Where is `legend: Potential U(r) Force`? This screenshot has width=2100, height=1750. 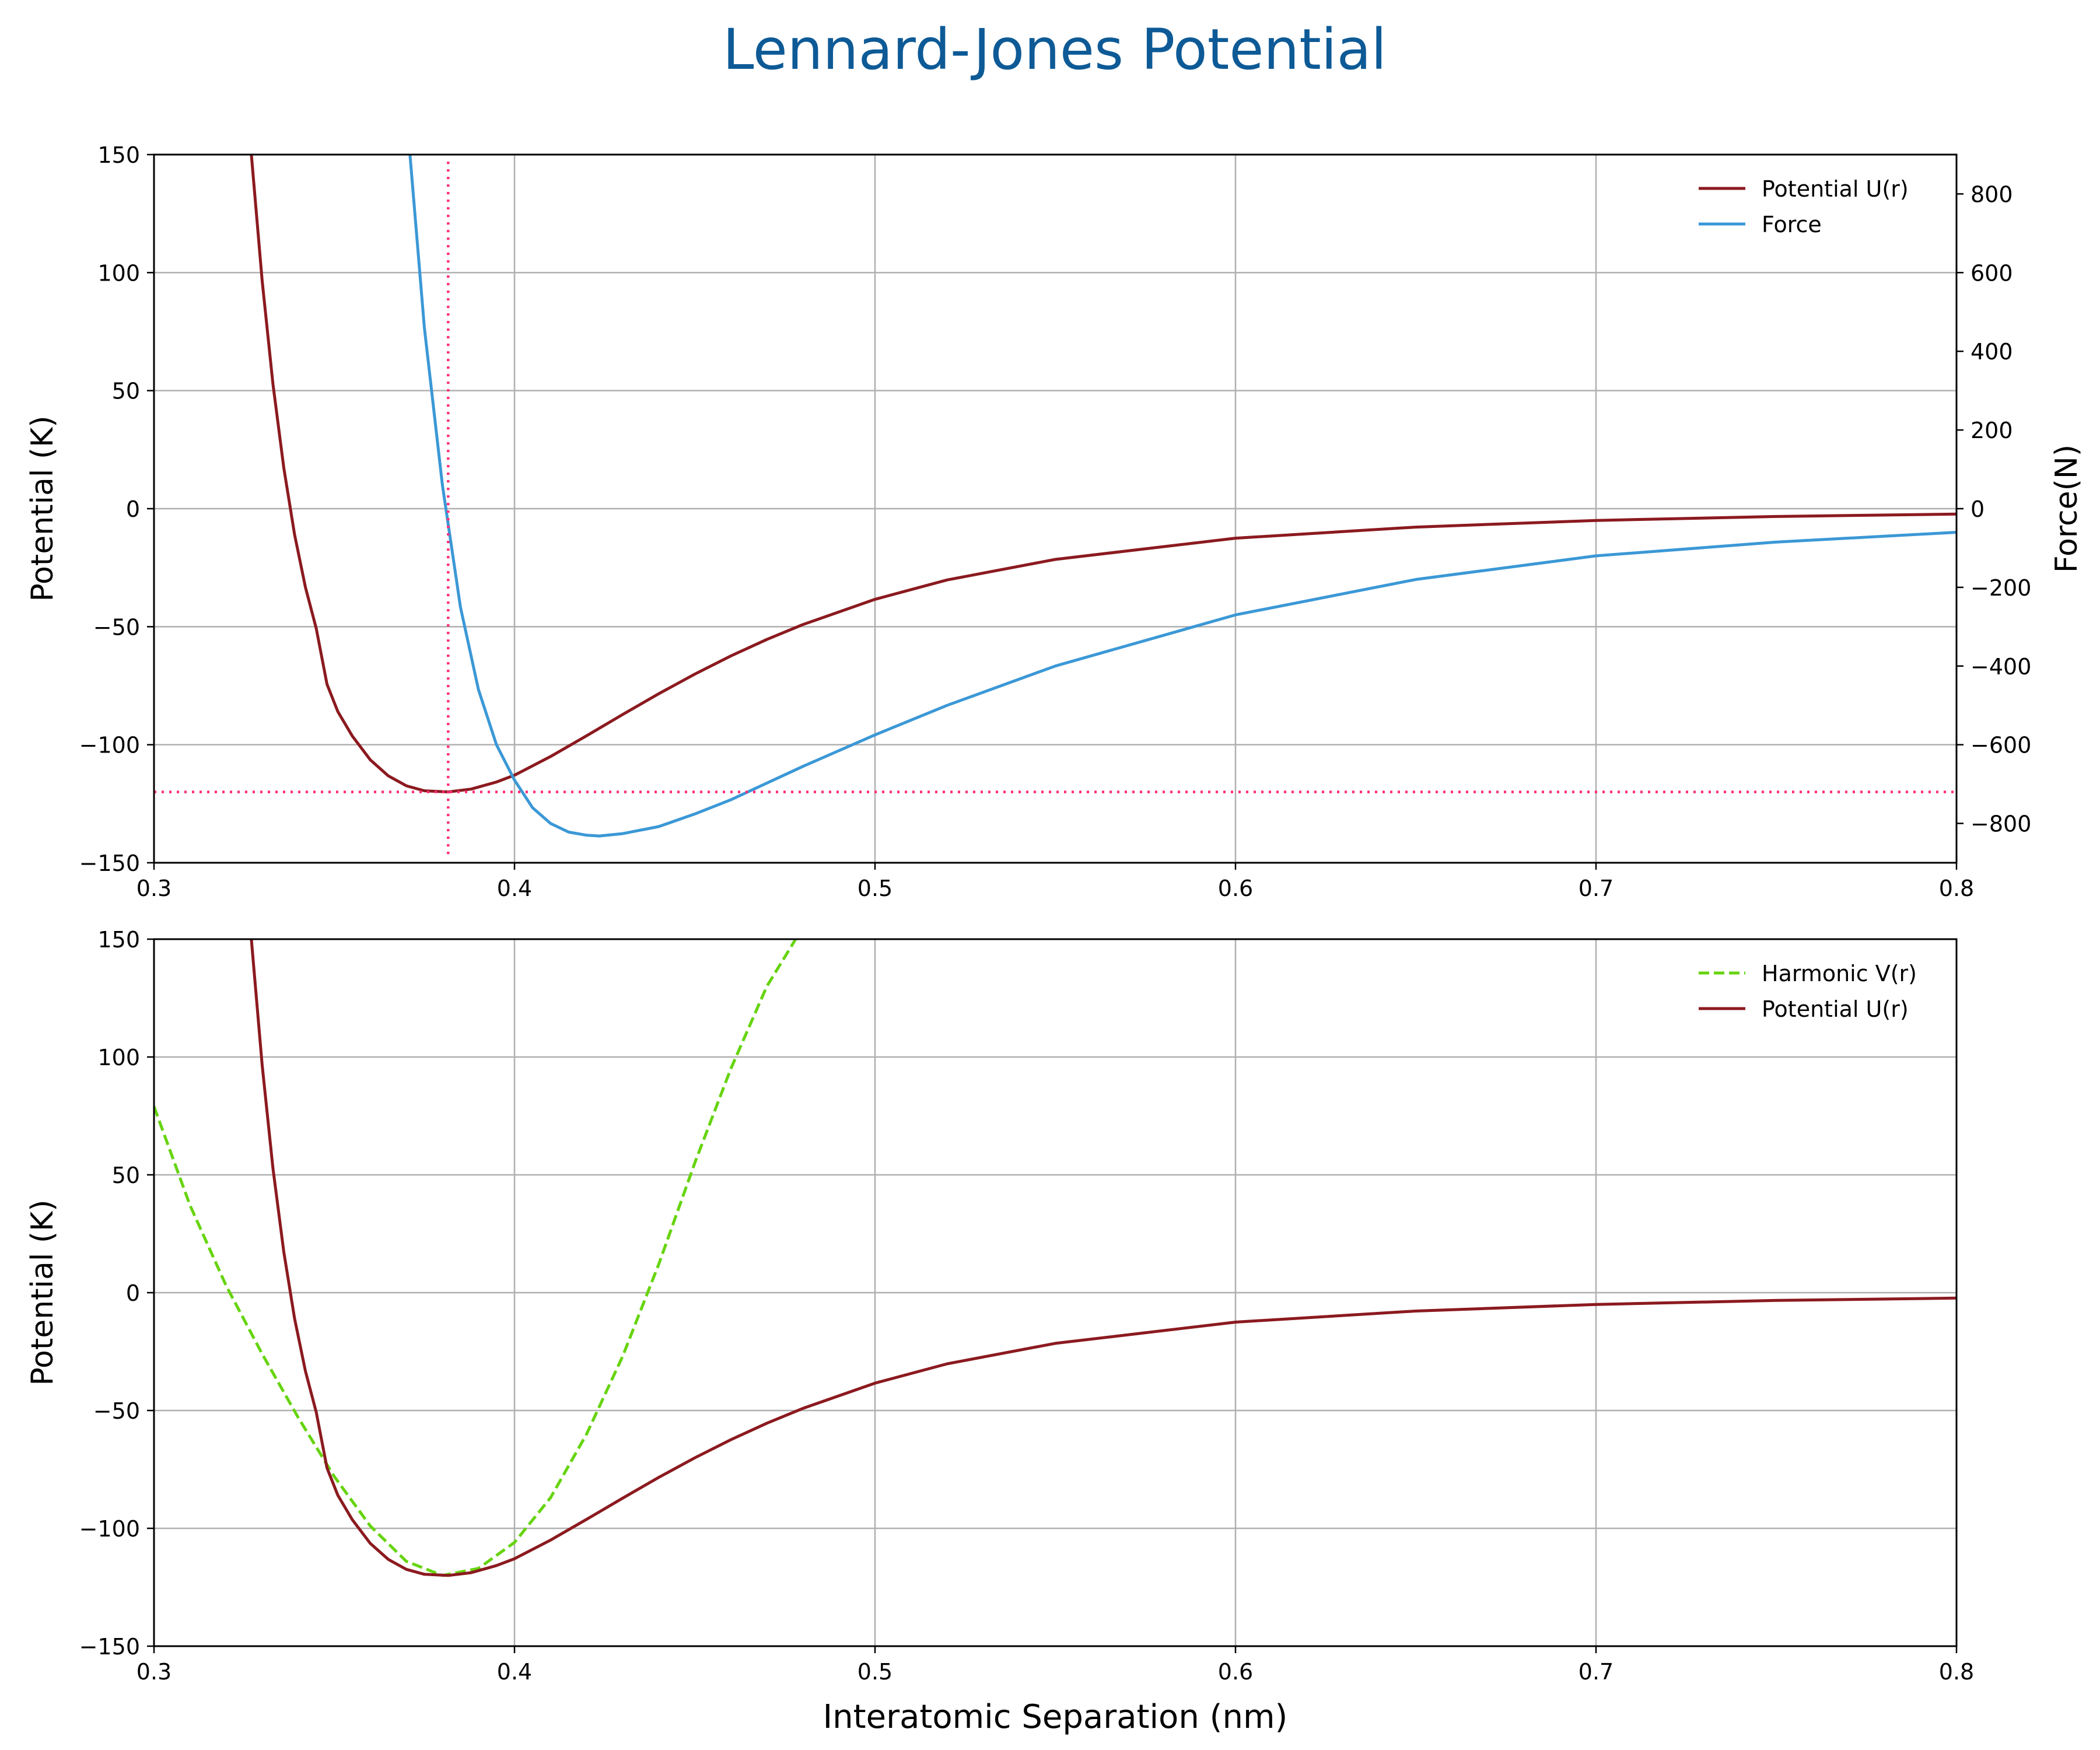
legend: Potential U(r) Force is located at coordinates (1804, 206).